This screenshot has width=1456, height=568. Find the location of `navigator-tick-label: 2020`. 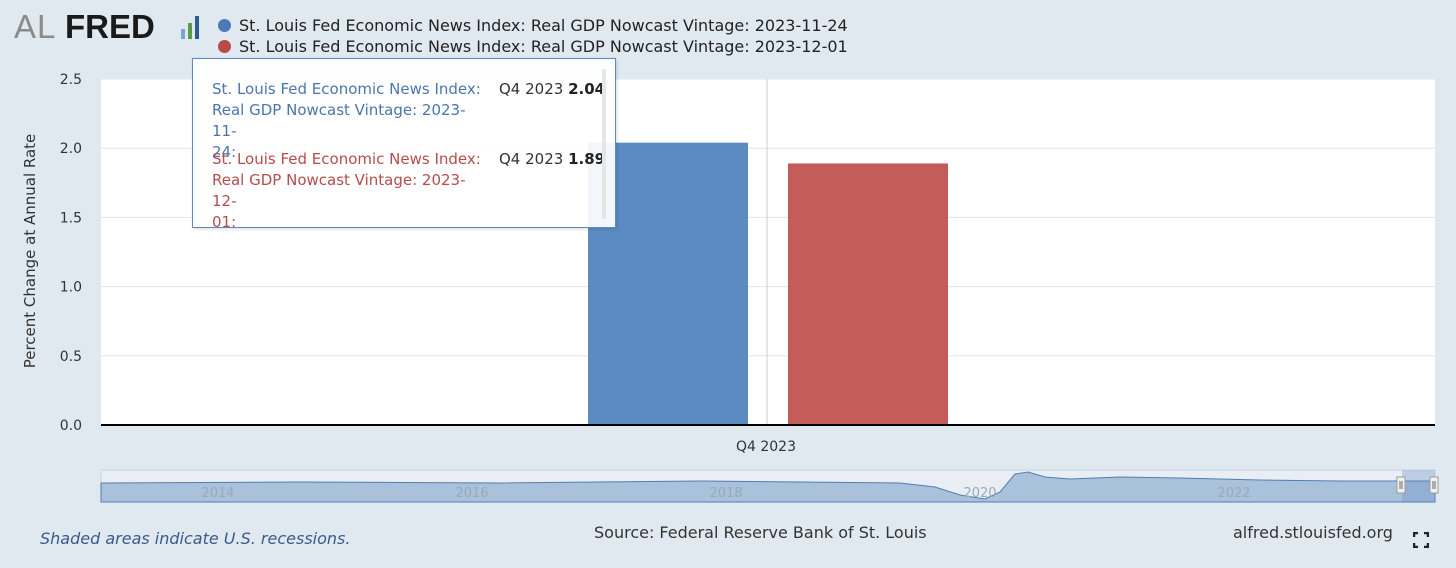

navigator-tick-label: 2020 is located at coordinates (979, 493).